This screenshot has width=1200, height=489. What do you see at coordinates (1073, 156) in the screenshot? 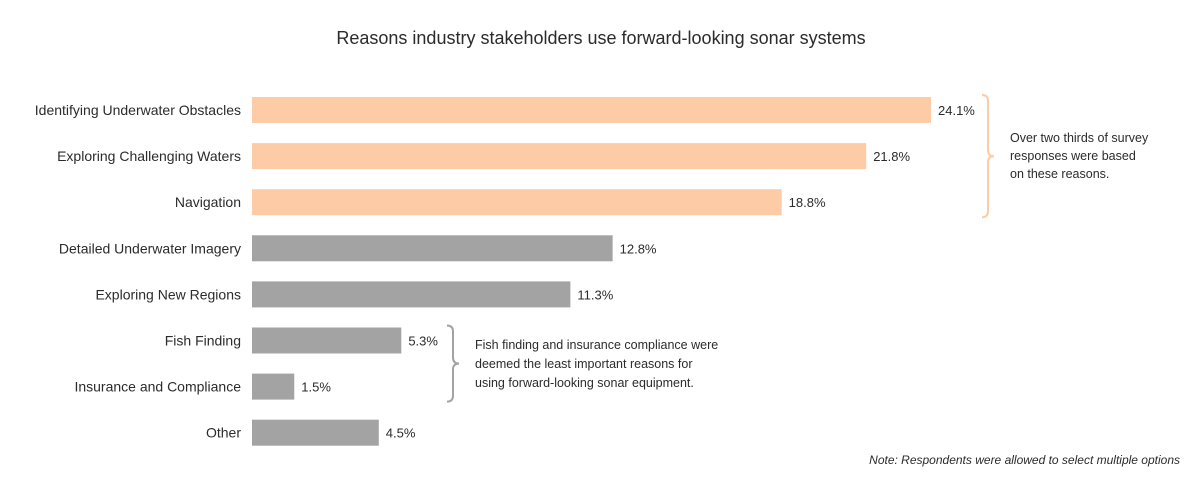
I see `annotation-1-line-2: responses were based` at bounding box center [1073, 156].